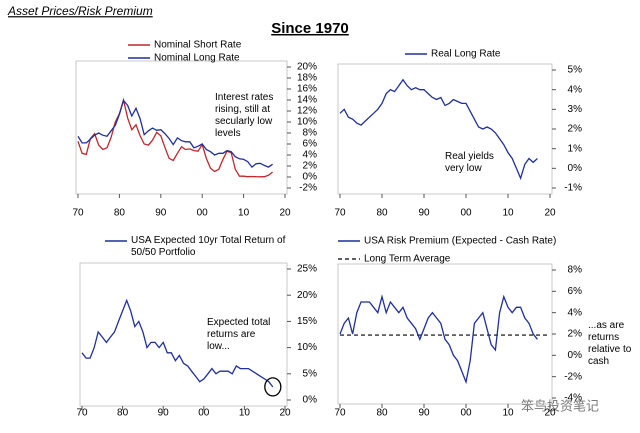 This screenshot has height=433, width=640. Describe the element at coordinates (307, 111) in the screenshot. I see `y-tick-label: 12%` at that location.